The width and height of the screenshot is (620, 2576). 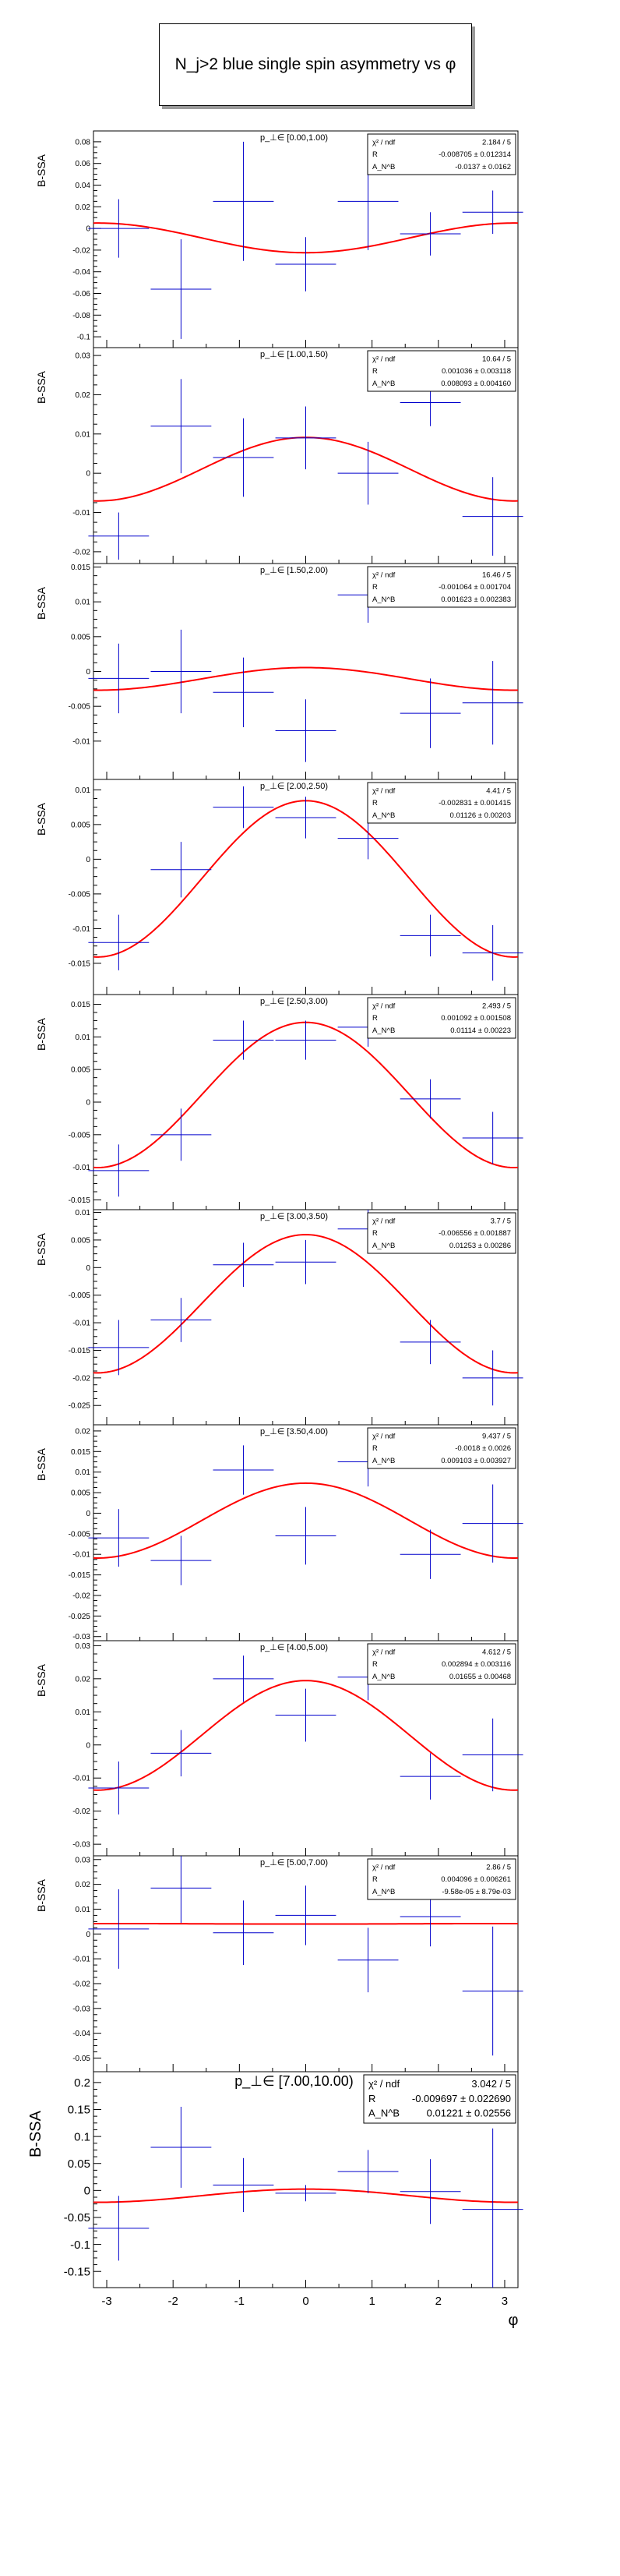 What do you see at coordinates (81, 1845) in the screenshot?
I see `y-tick-label: -0.03` at bounding box center [81, 1845].